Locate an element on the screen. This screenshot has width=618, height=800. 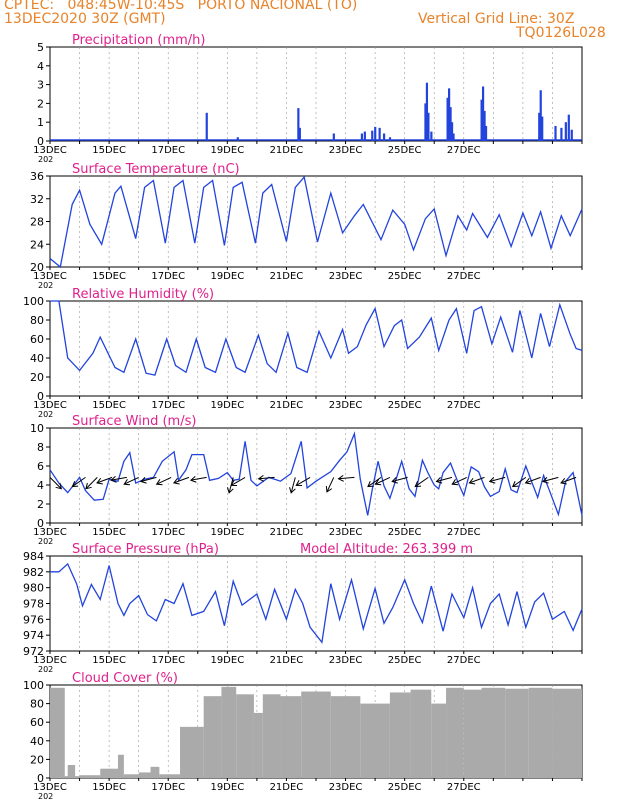
panel-title: Cloud Cover (%) is located at coordinates (125, 678).